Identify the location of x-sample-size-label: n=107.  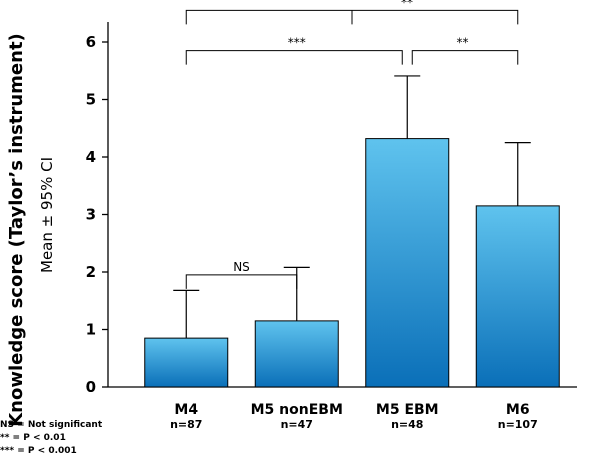
(518, 424).